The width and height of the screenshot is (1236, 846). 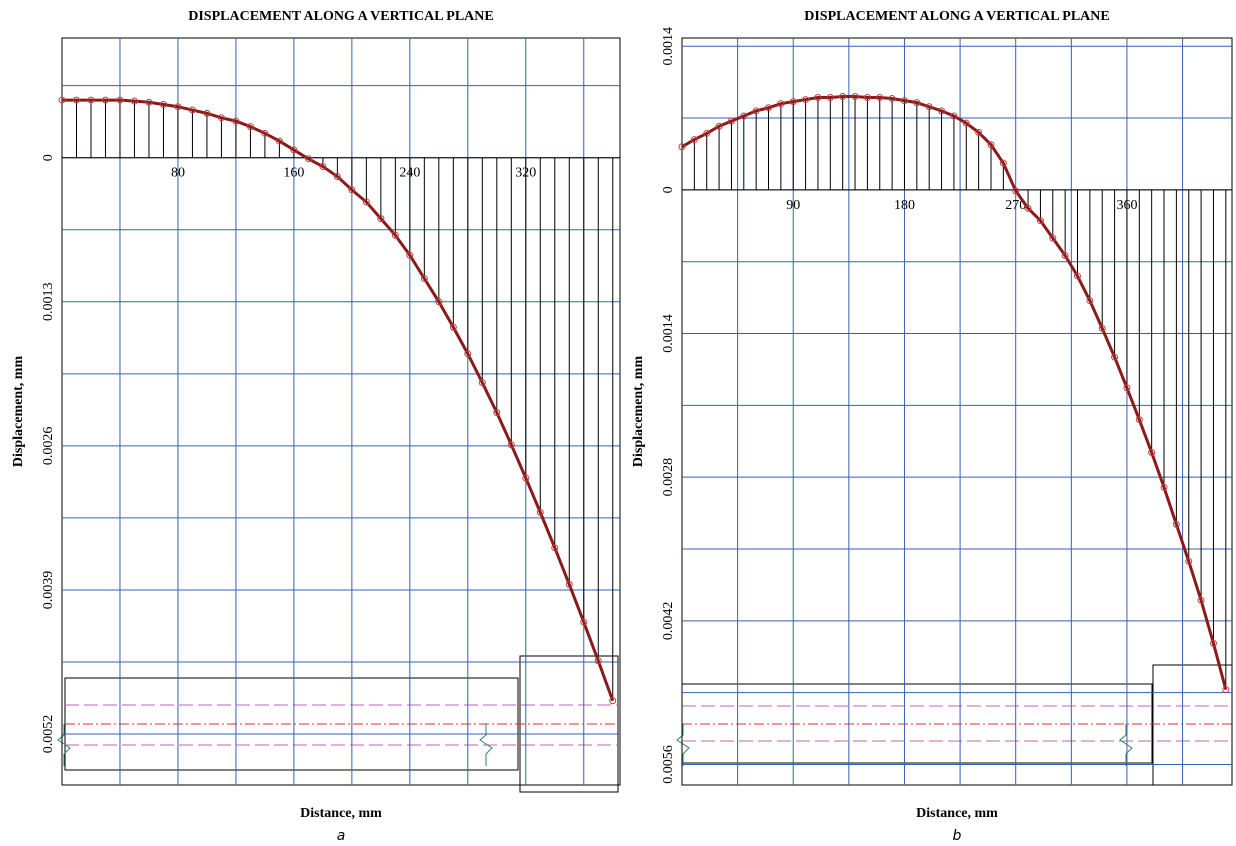 I want to click on x-tick-label: 90, so click(x=793, y=205).